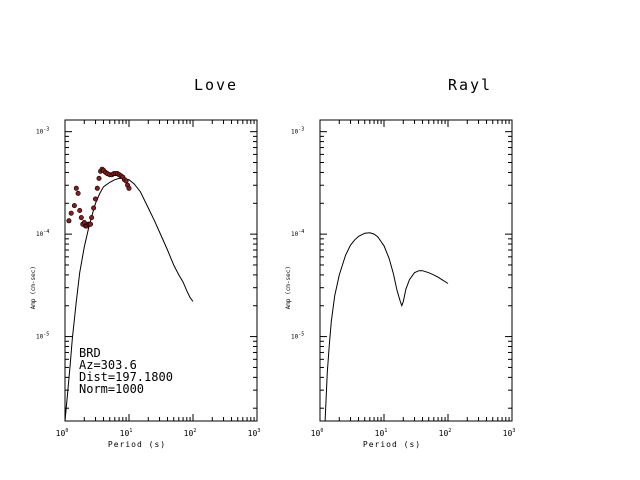 Image resolution: width=640 pixels, height=480 pixels. I want to click on annotation-line: Az=303.6, so click(108, 365).